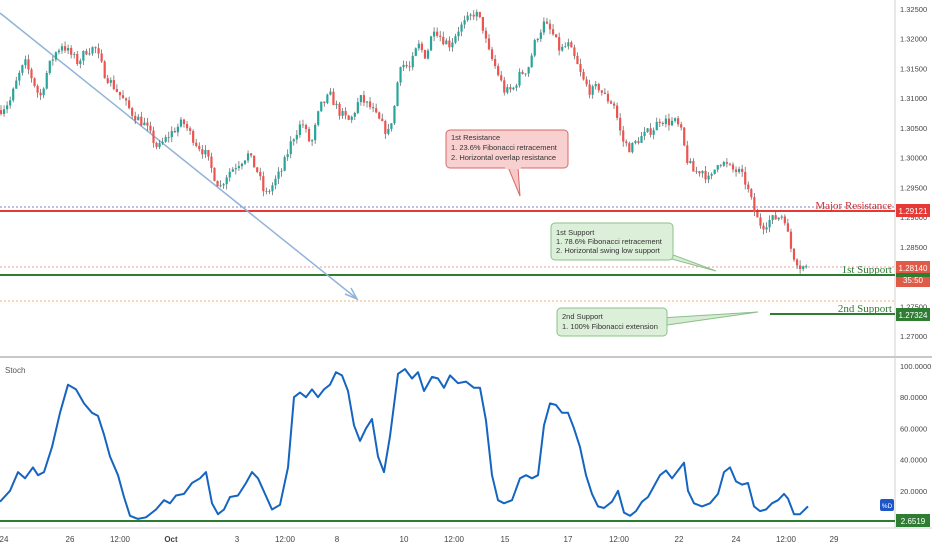  Describe the element at coordinates (237, 539) in the screenshot. I see `time-axis-label: 3` at that location.